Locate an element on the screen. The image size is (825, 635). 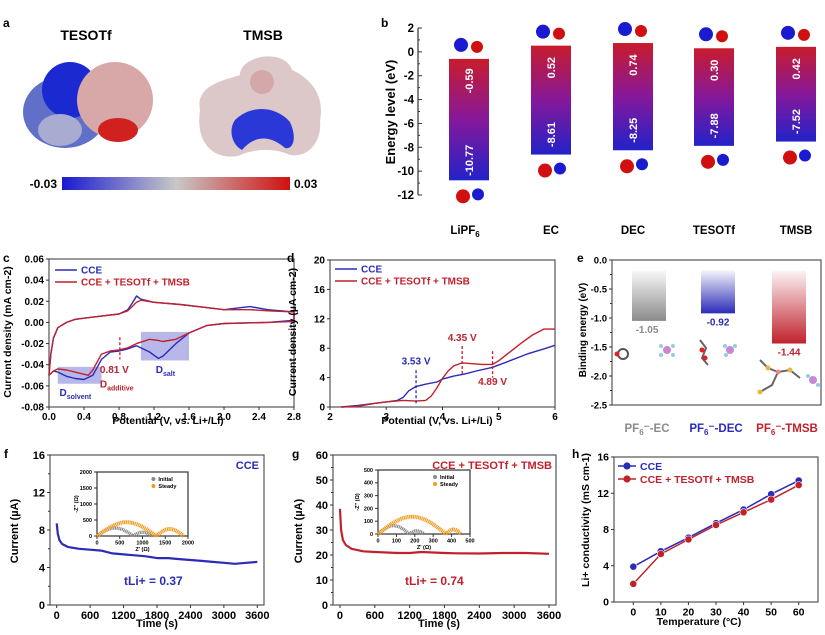
panel-label-g: g is located at coordinates (295, 454).